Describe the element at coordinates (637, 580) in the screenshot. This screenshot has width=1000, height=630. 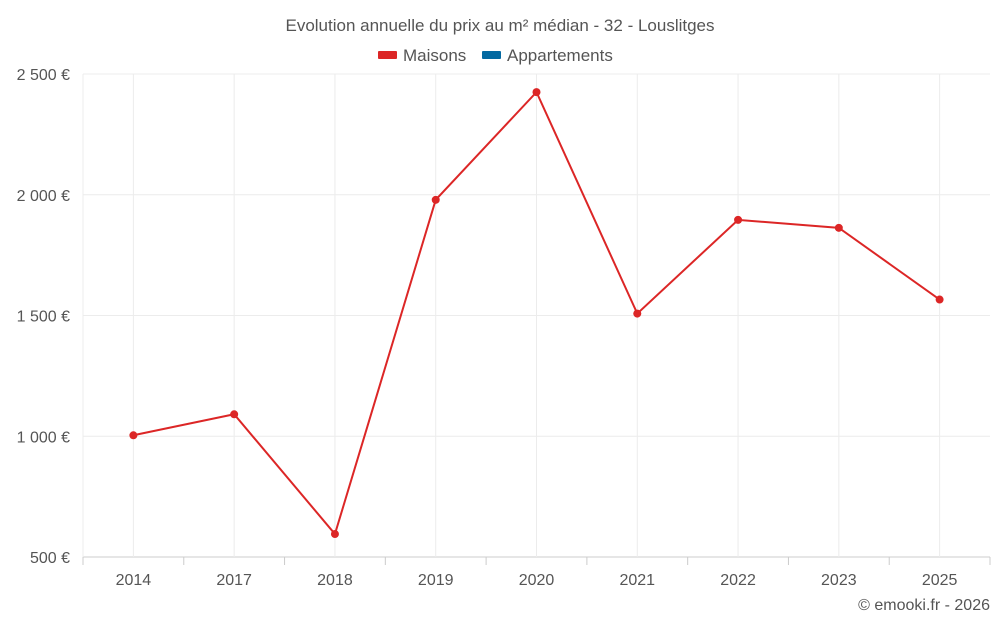
I see `x-tick-label: 2021` at that location.